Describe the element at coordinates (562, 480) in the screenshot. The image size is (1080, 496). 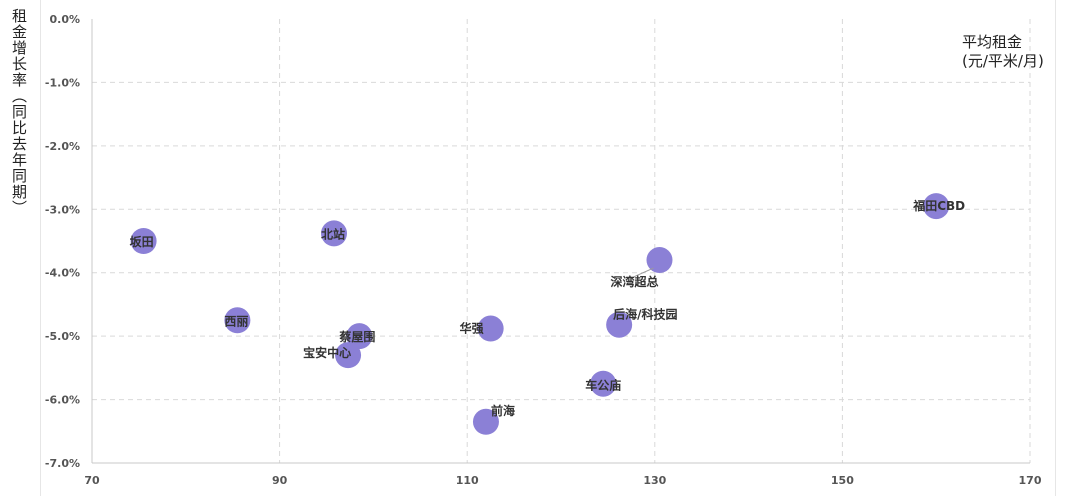
I see `x-tick-labels: 70 90 110 130 150 170` at that location.